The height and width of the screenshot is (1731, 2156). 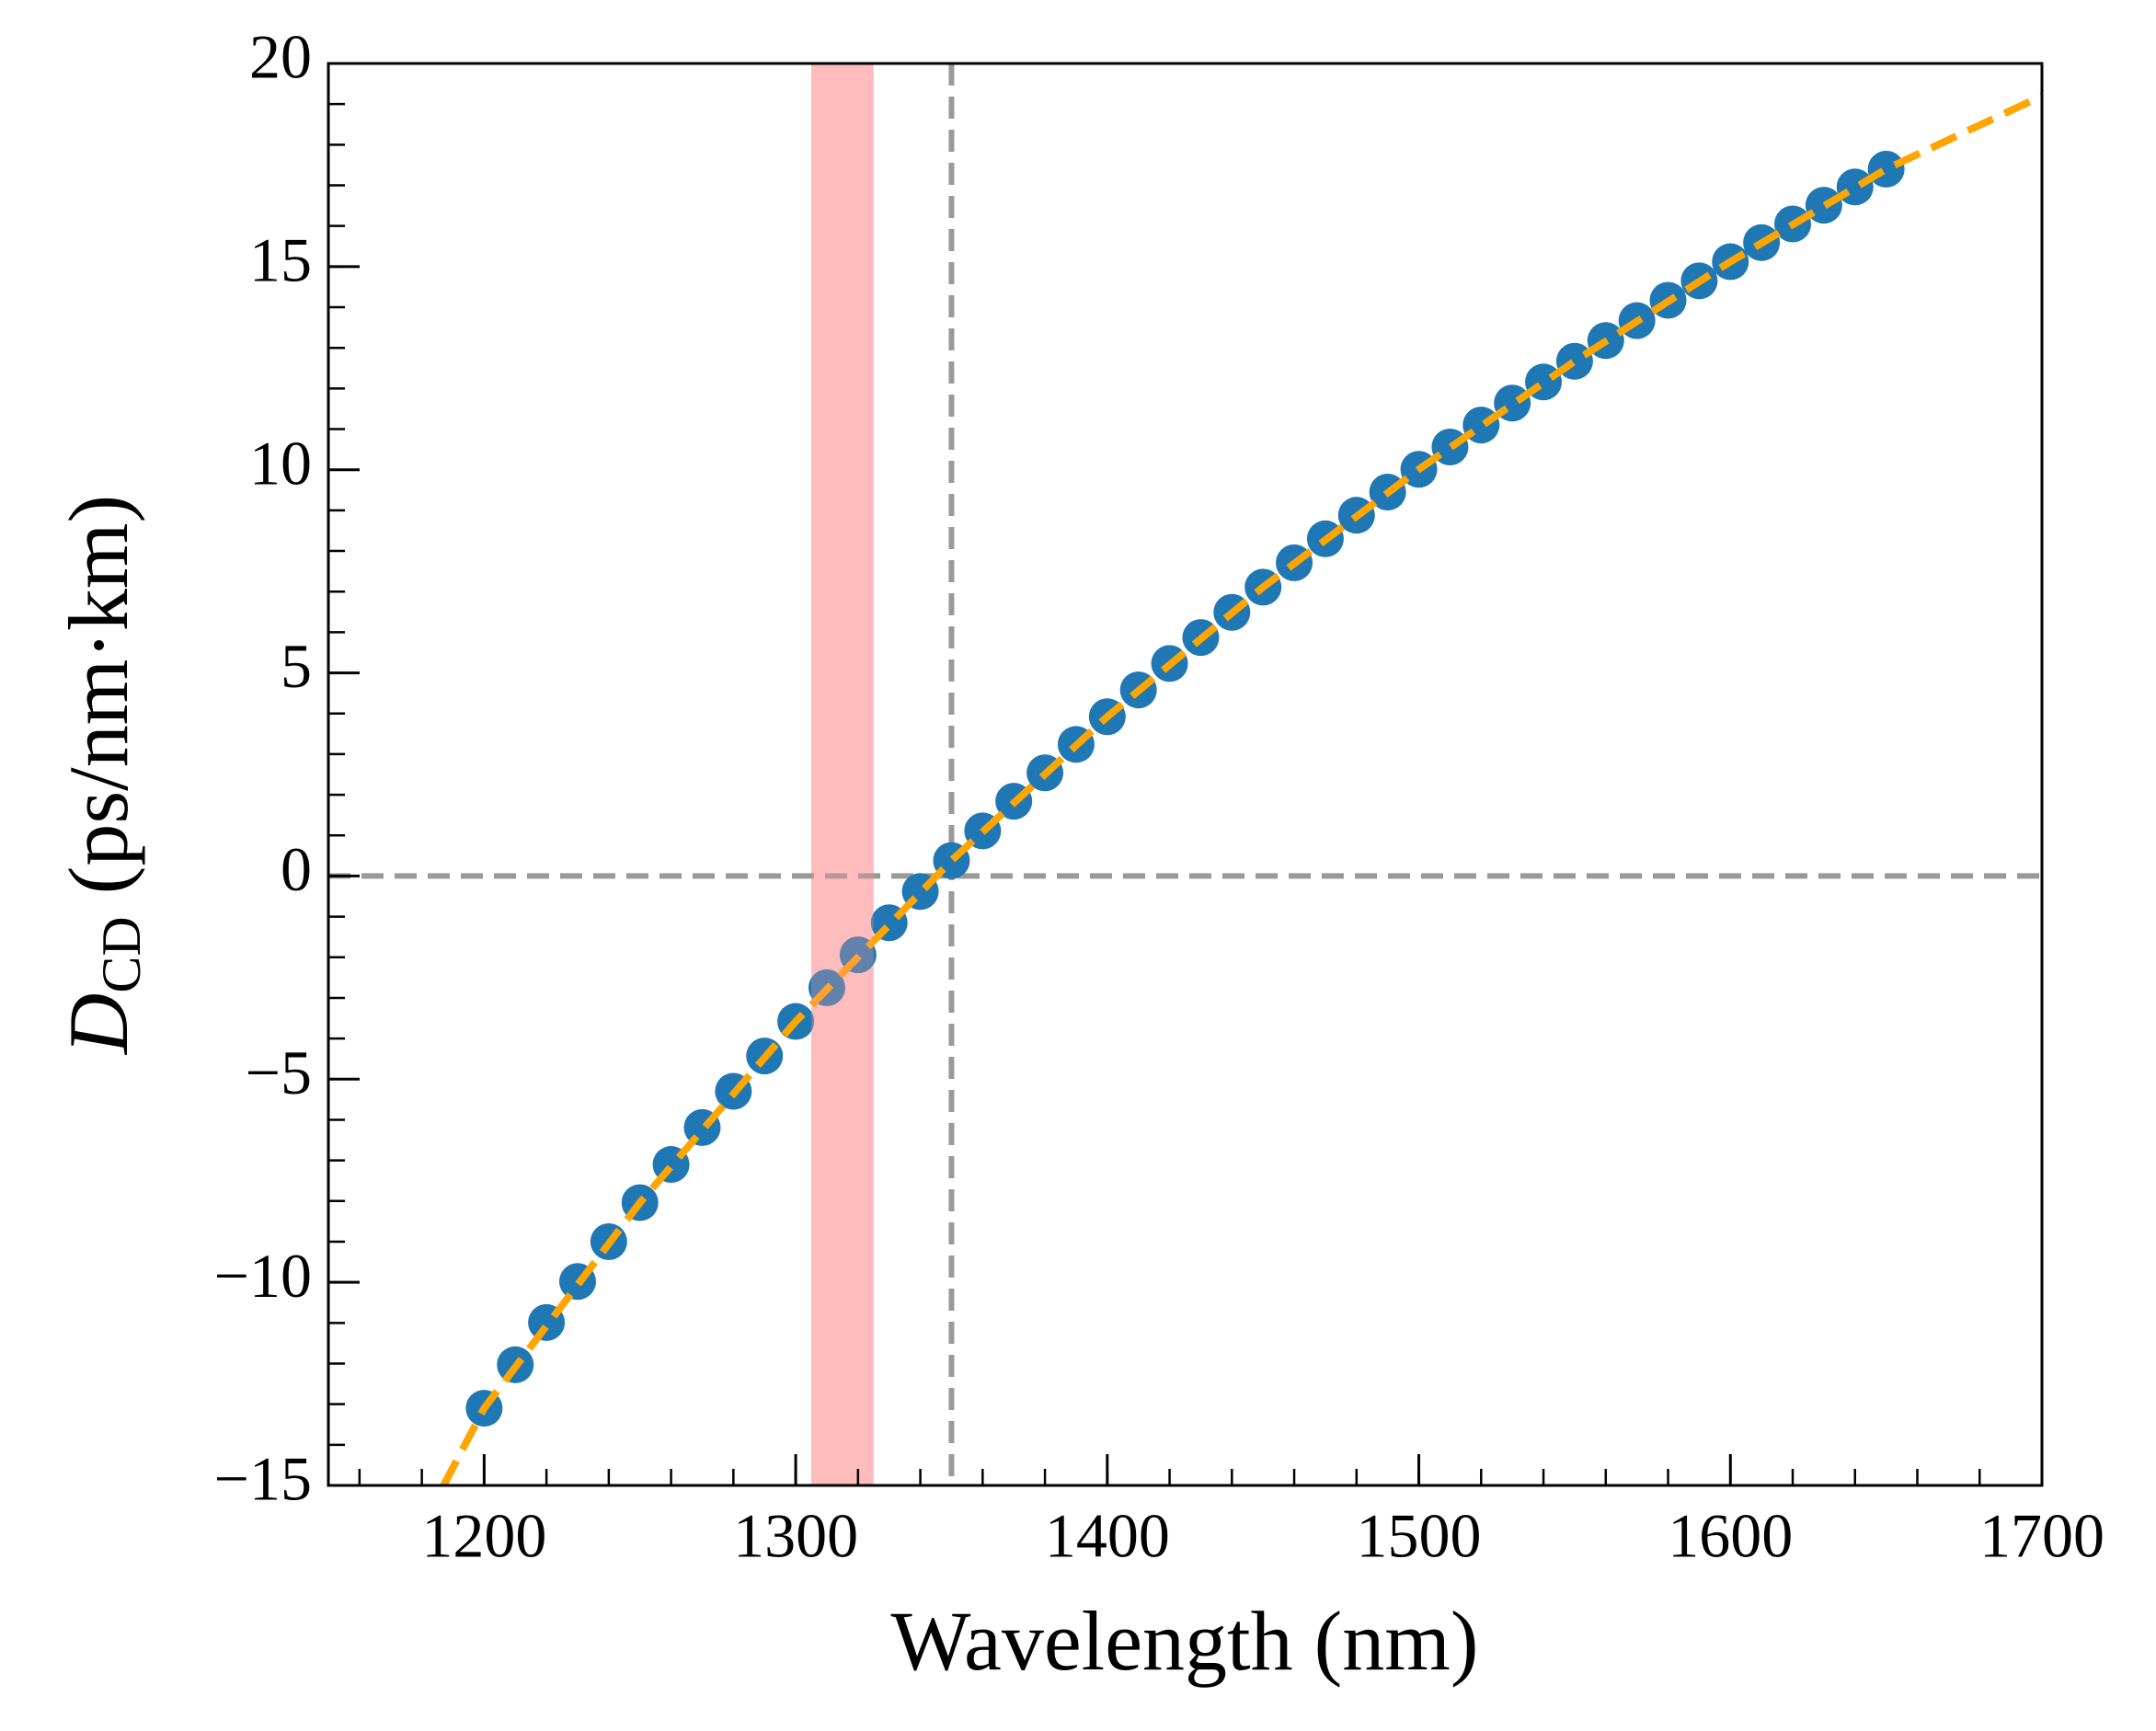 I want to click on y-label-symbol: D, so click(x=99, y=1024).